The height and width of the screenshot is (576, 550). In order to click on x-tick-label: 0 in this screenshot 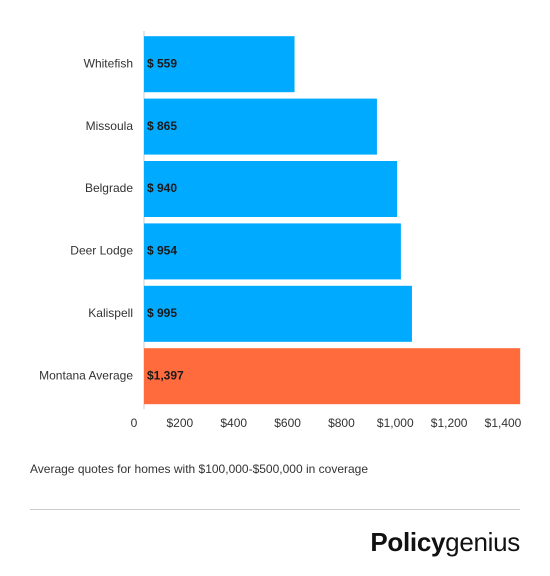, I will do `click(134, 423)`.